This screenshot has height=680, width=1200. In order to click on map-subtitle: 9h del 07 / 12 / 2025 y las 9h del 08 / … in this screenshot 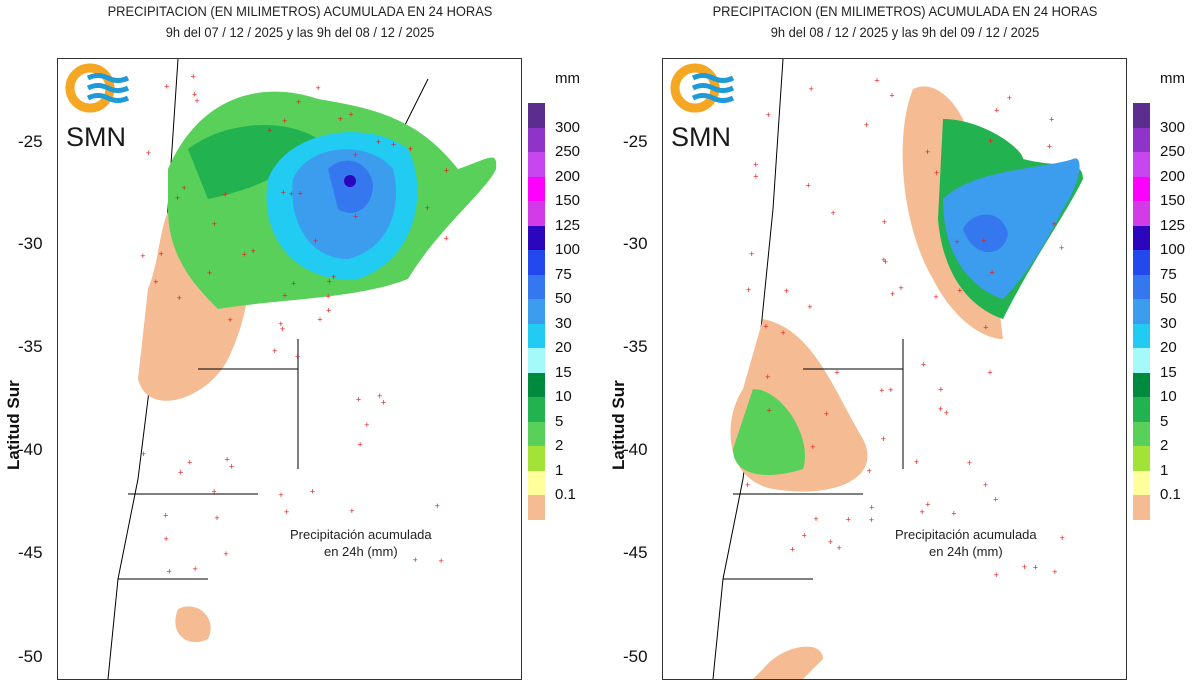, I will do `click(300, 32)`.